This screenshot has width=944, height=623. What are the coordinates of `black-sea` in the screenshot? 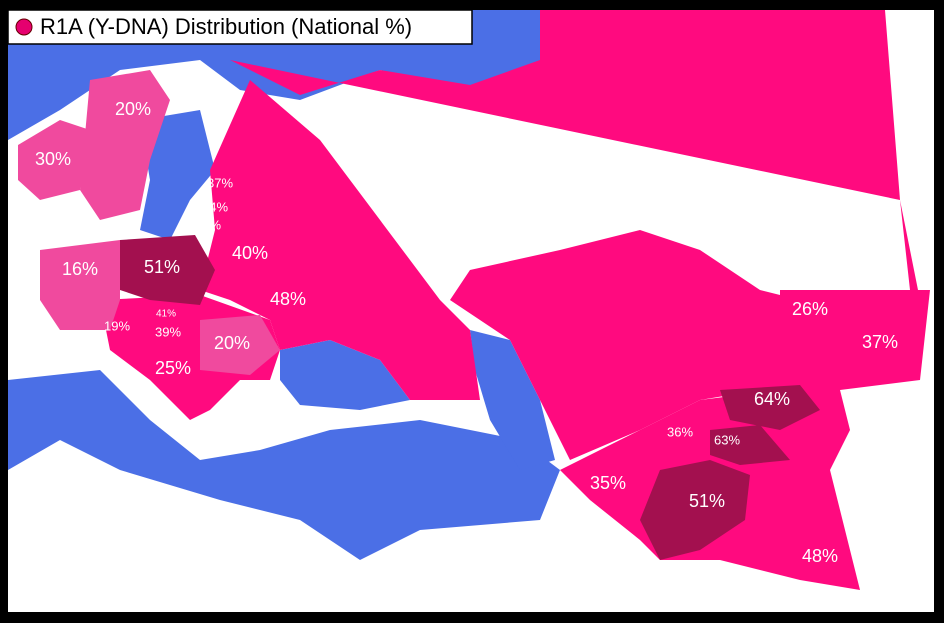 It's located at (345, 375).